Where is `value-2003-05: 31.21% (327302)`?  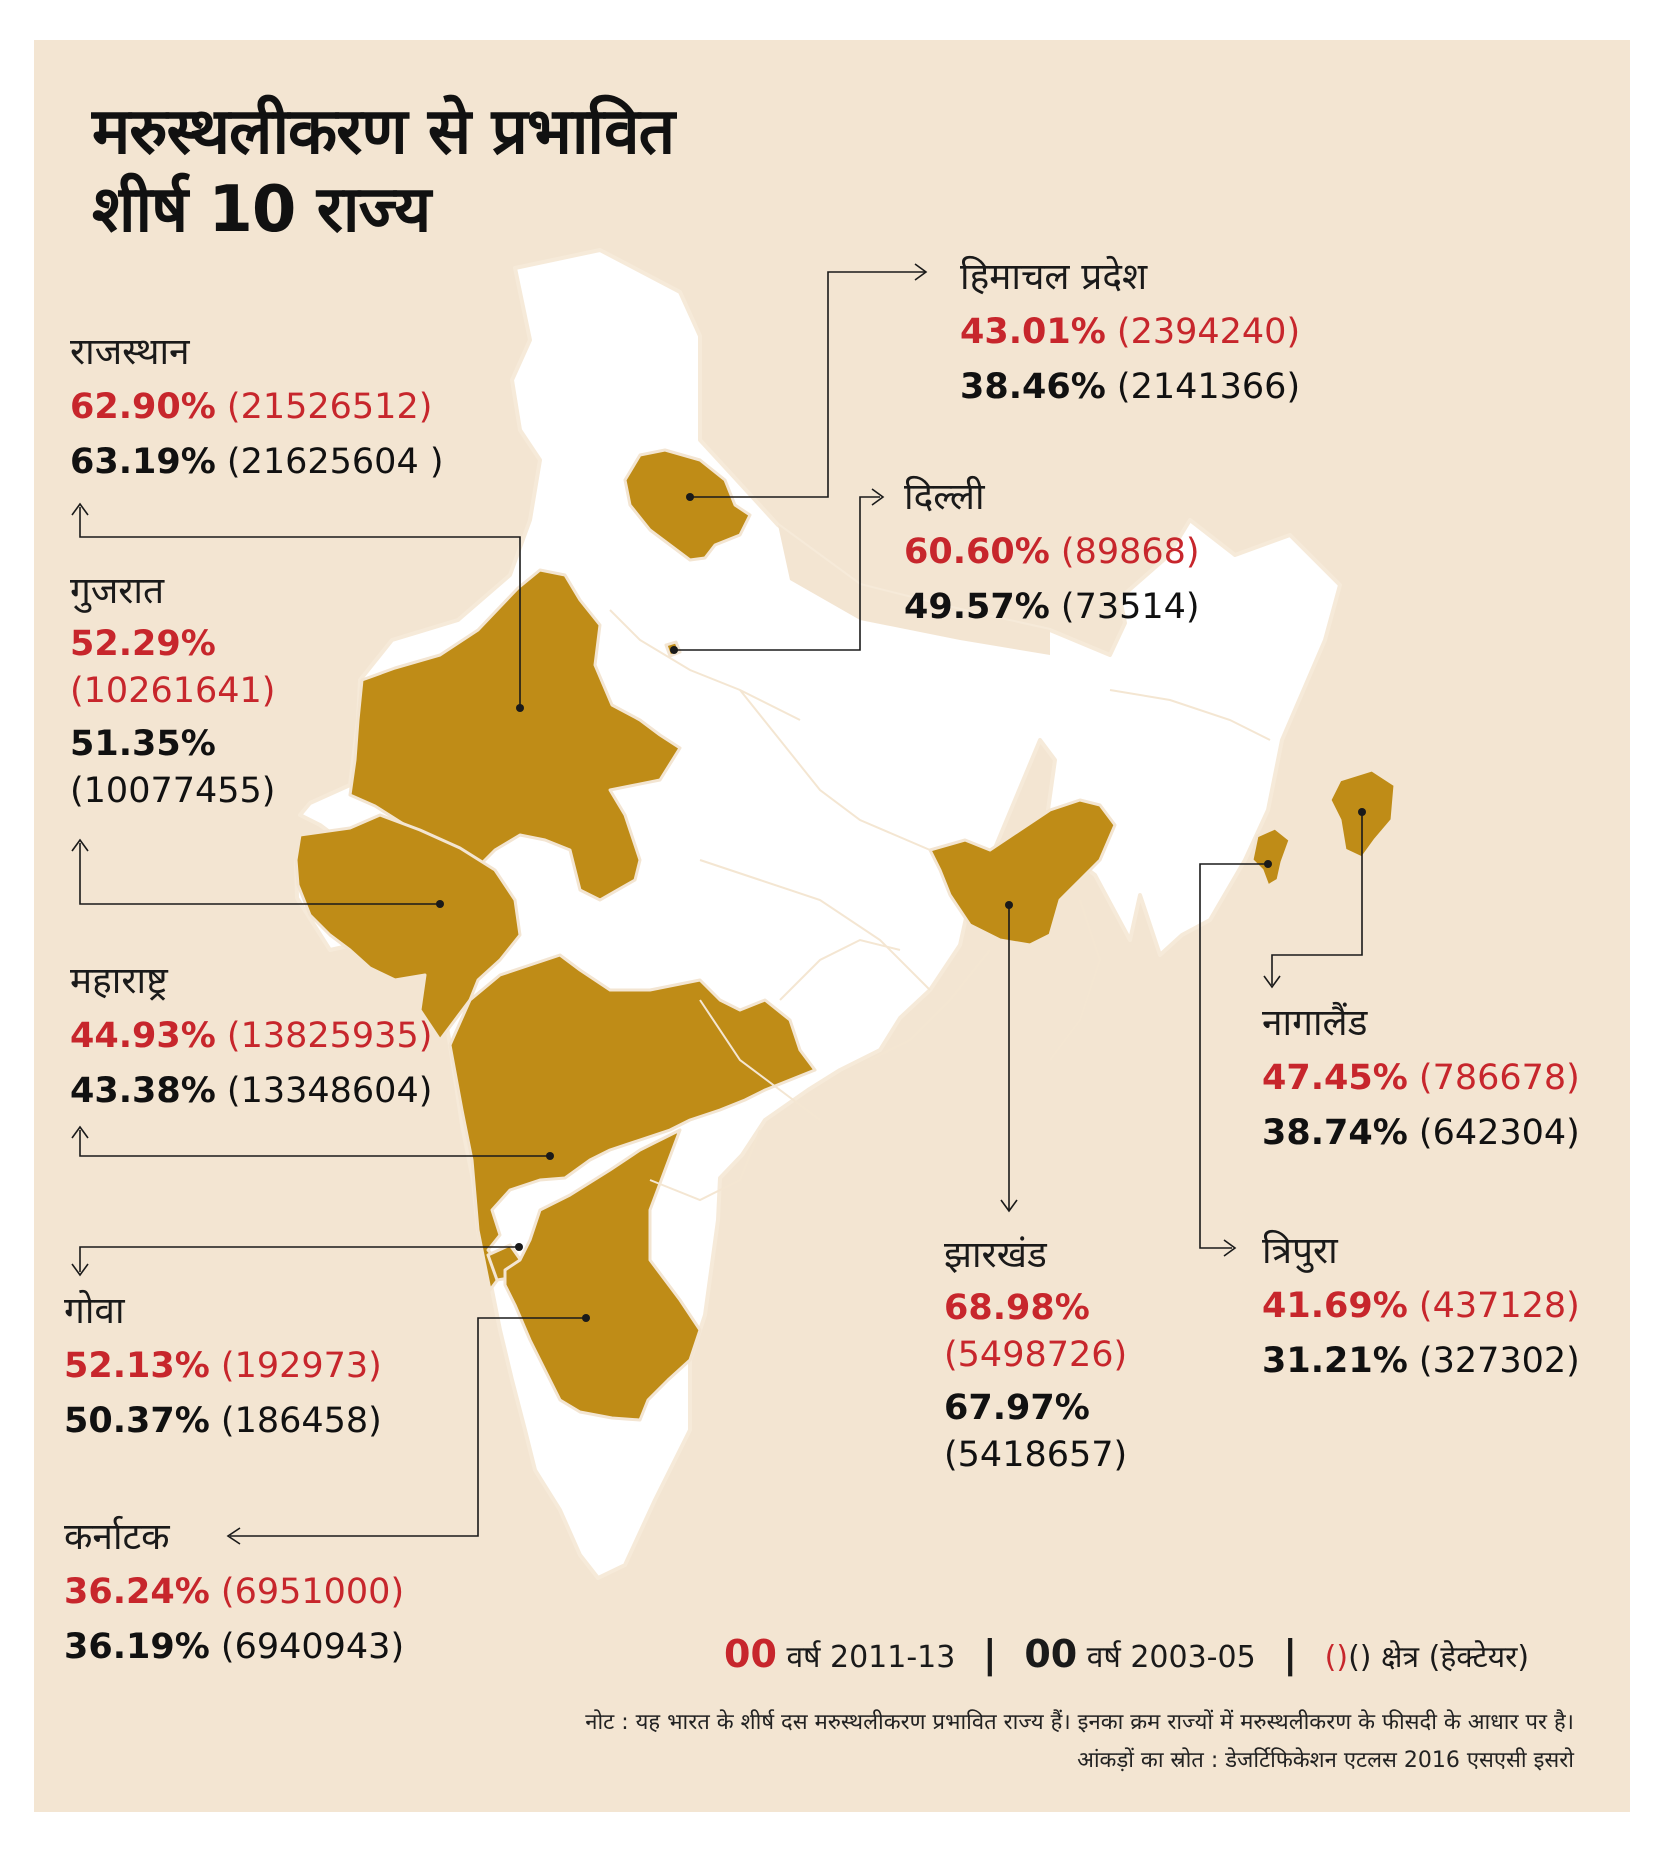 value-2003-05: 31.21% (327302) is located at coordinates (1421, 1361).